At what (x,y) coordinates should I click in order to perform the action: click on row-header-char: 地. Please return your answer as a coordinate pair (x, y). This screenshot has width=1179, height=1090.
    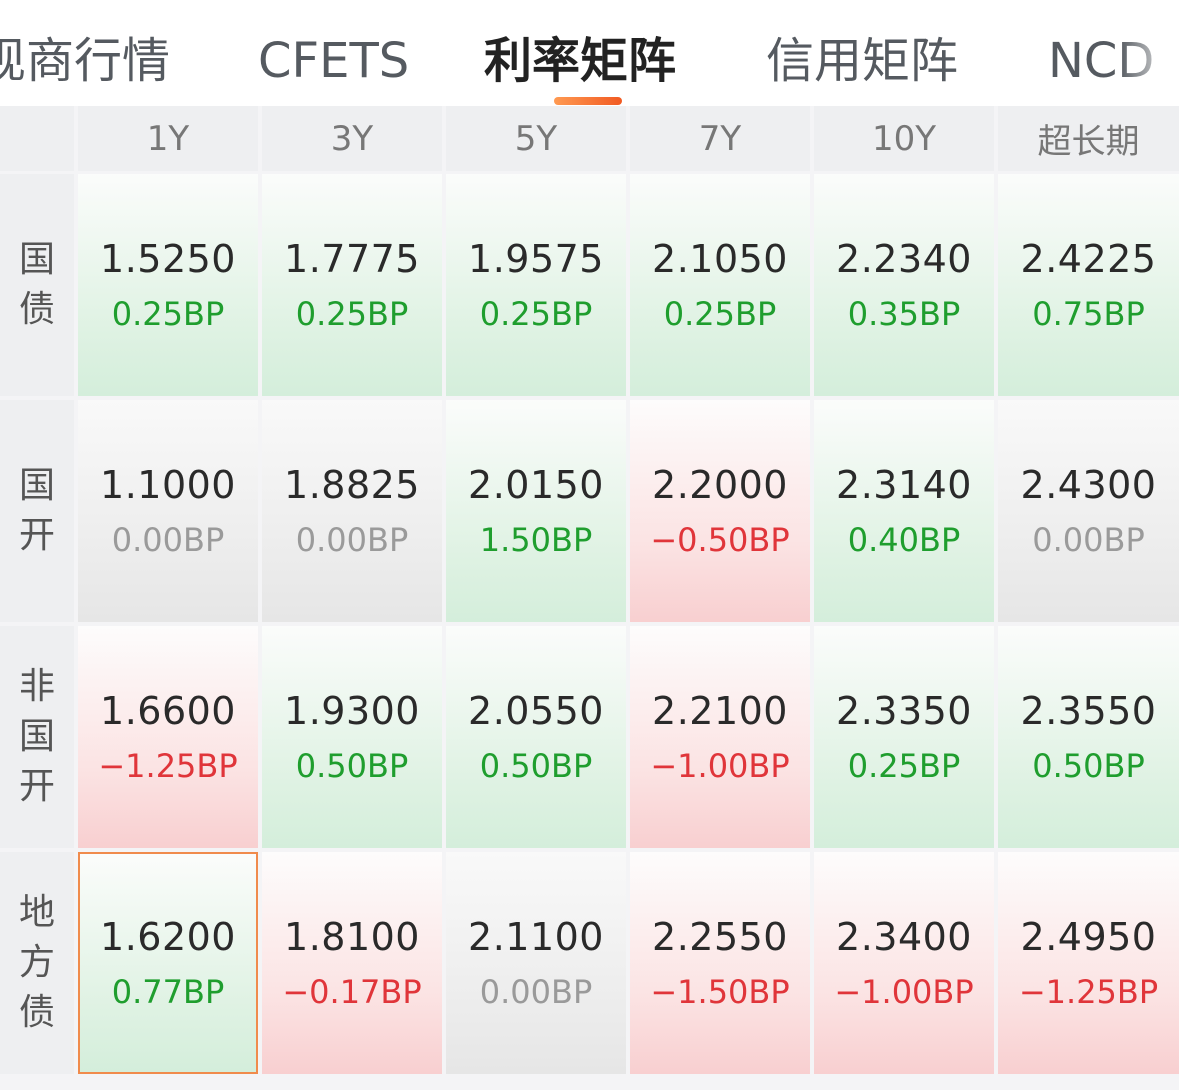
    Looking at the image, I should click on (36, 912).